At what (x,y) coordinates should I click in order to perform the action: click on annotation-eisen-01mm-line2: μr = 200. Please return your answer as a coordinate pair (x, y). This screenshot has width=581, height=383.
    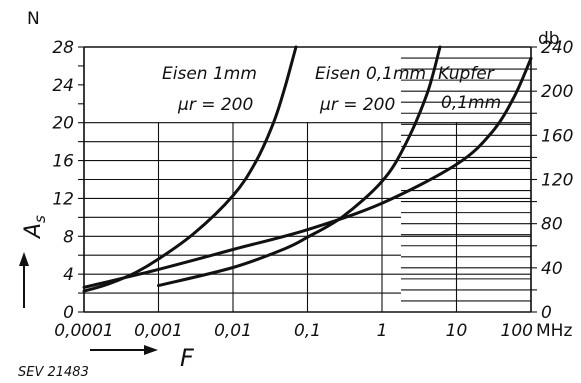
    Looking at the image, I should click on (357, 105).